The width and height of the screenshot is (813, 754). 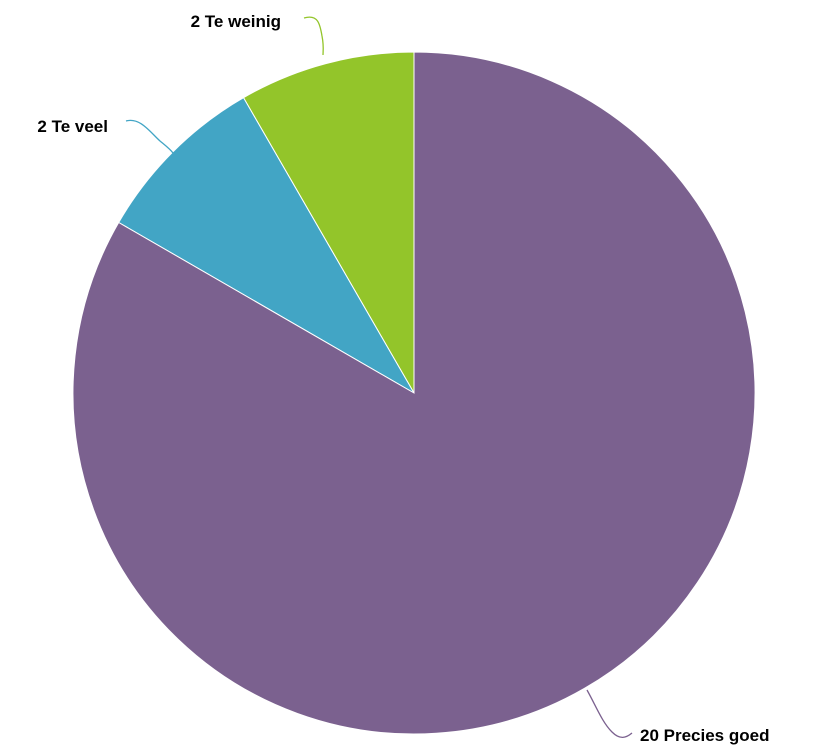 I want to click on data-label-precies-goed: 20 Precies goed, so click(x=704, y=735).